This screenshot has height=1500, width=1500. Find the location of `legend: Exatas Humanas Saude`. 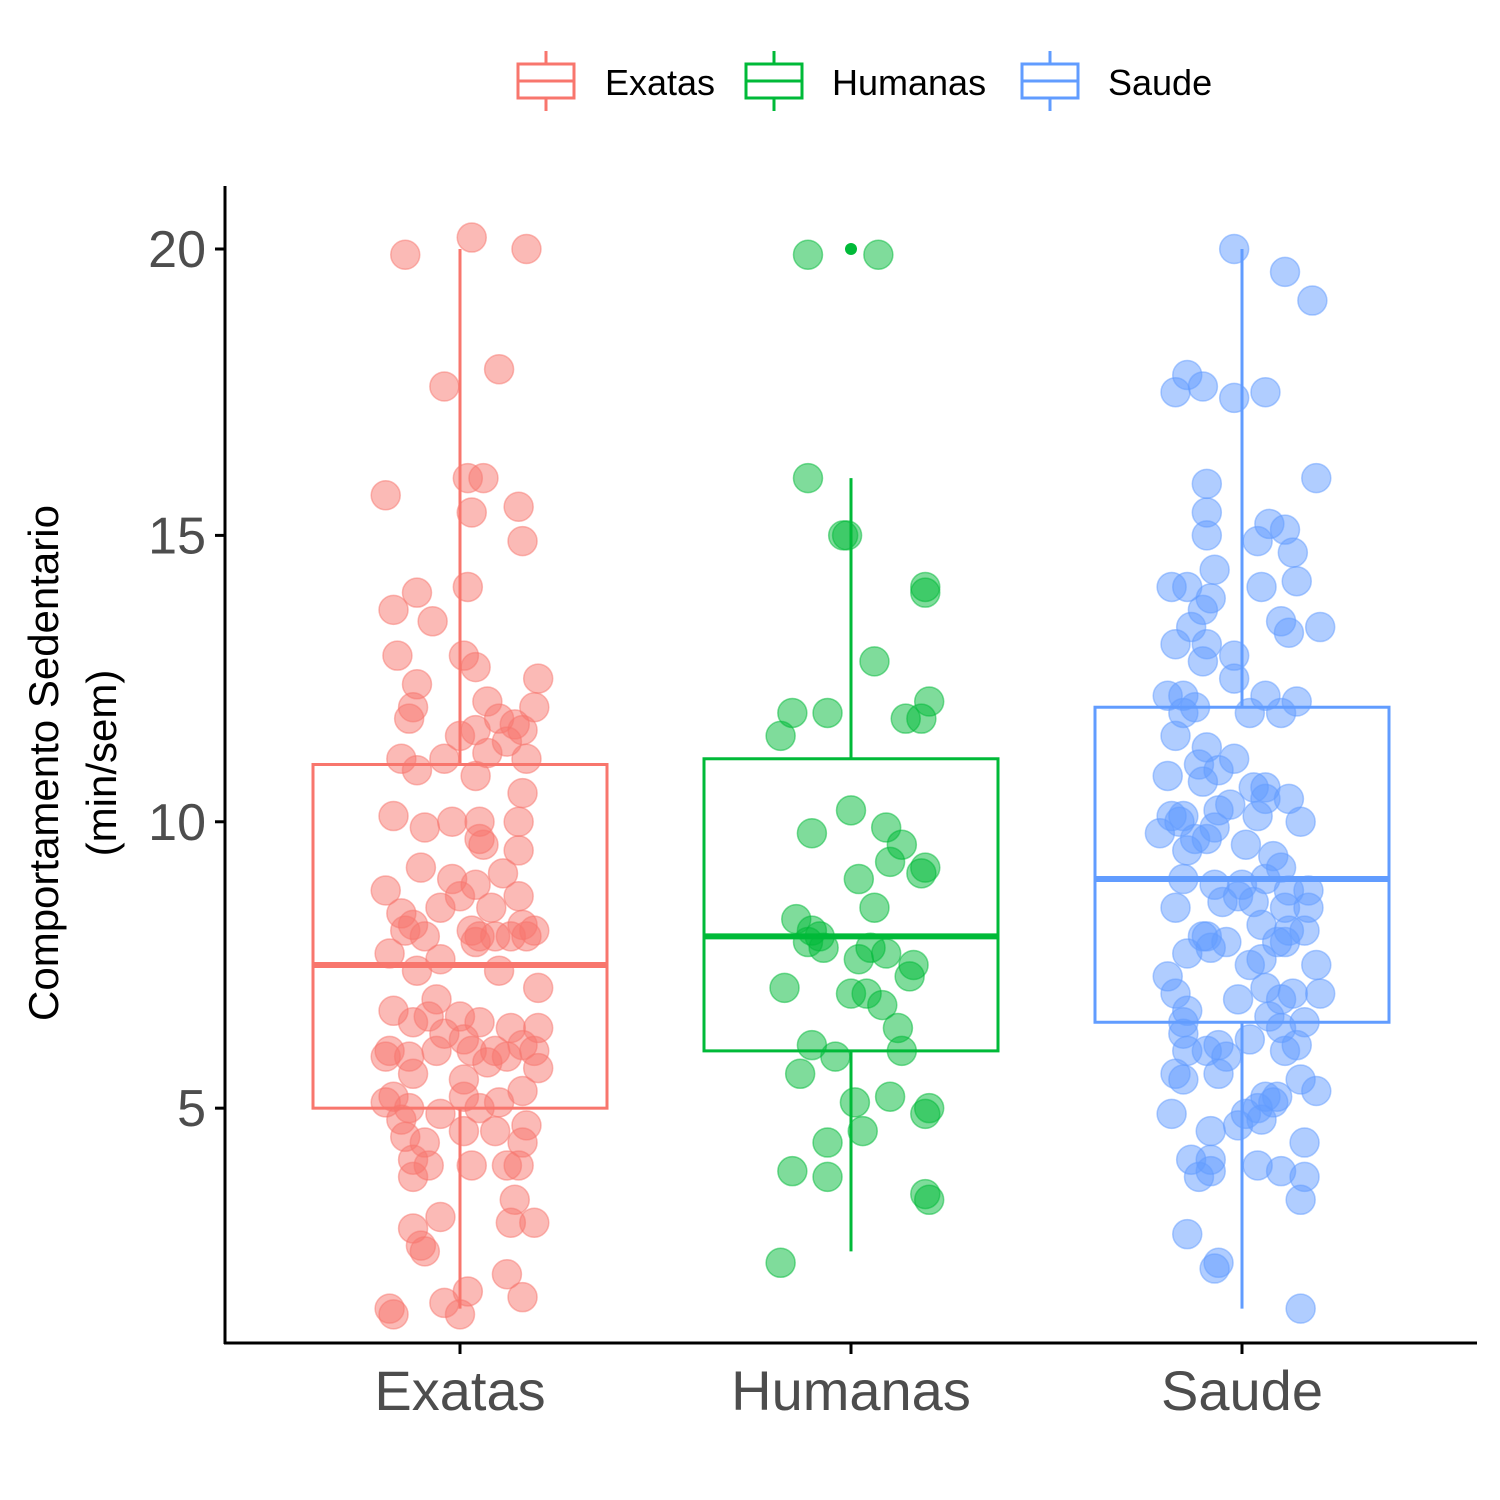

legend: Exatas Humanas Saude is located at coordinates (864, 81).